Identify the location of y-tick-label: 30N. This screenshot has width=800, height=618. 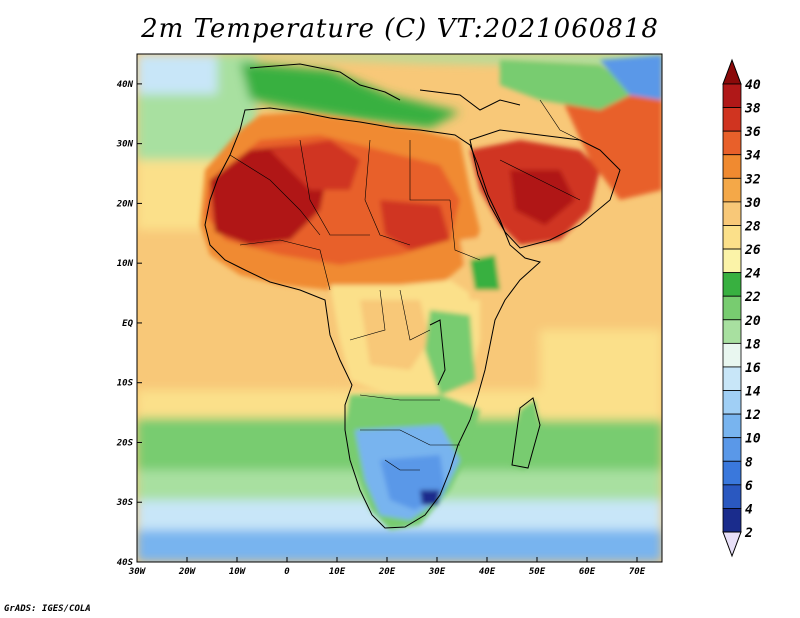
(125, 145).